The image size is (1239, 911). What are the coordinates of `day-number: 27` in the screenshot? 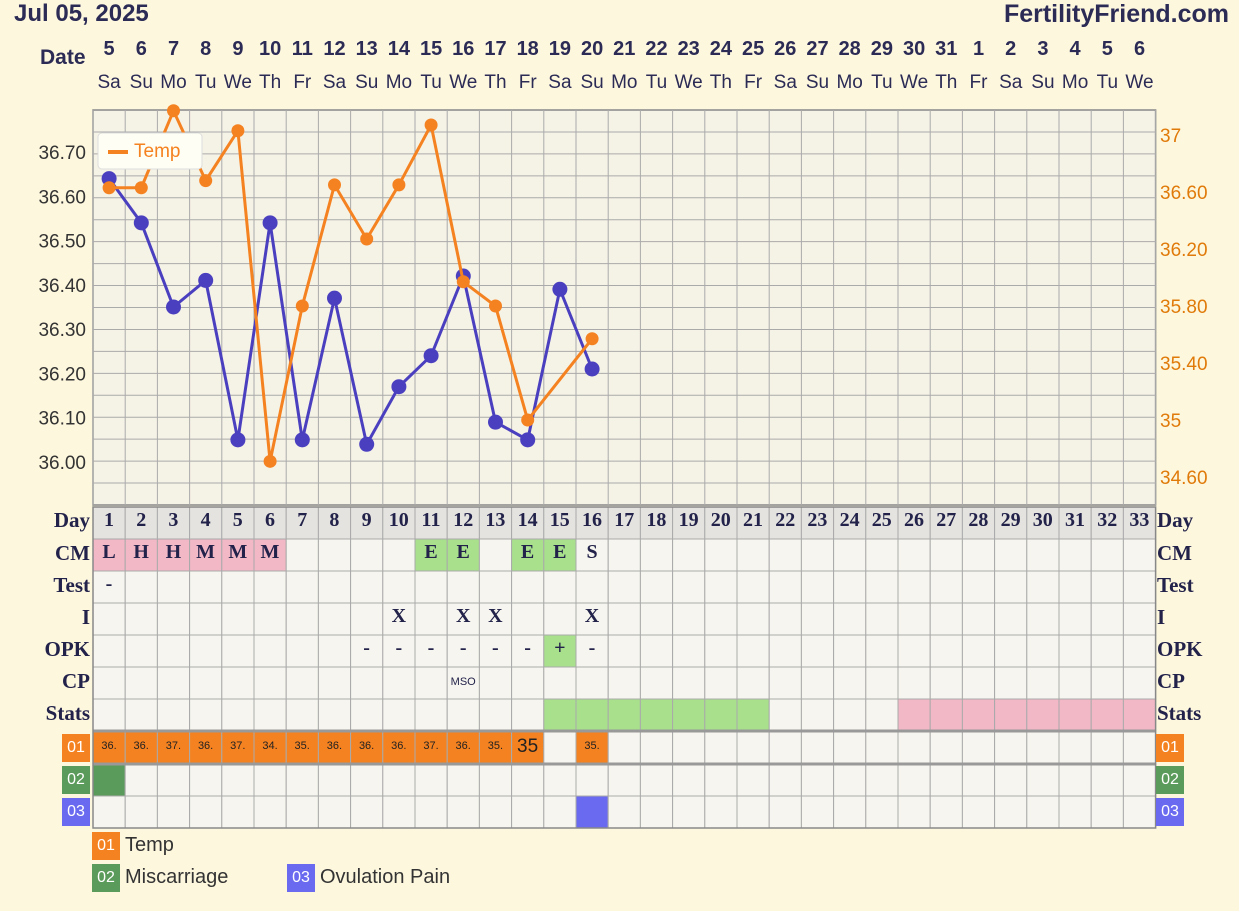 It's located at (946, 520).